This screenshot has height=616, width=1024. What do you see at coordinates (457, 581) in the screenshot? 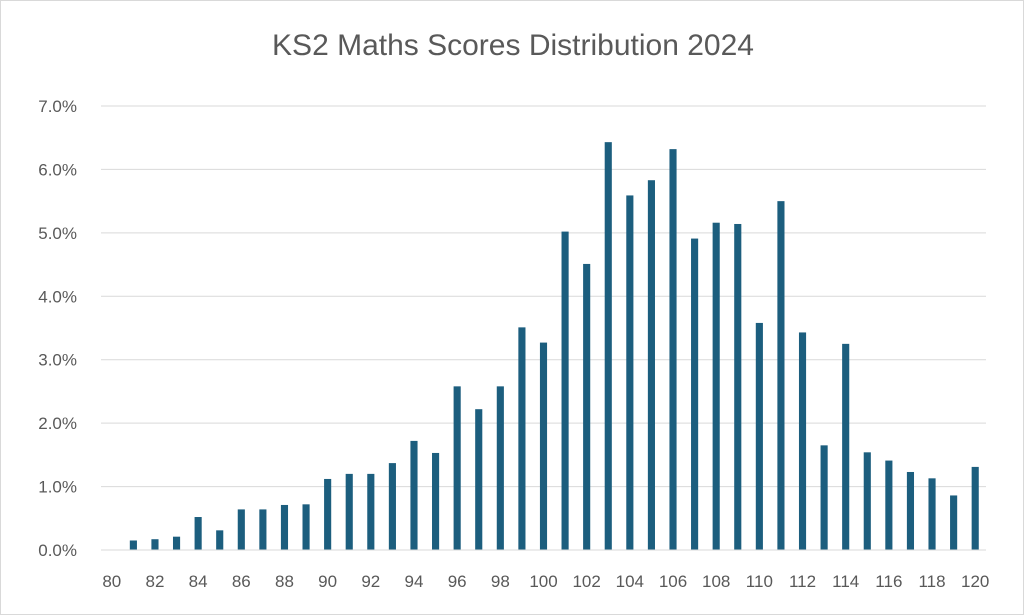
I see `x-tick-label: 96` at bounding box center [457, 581].